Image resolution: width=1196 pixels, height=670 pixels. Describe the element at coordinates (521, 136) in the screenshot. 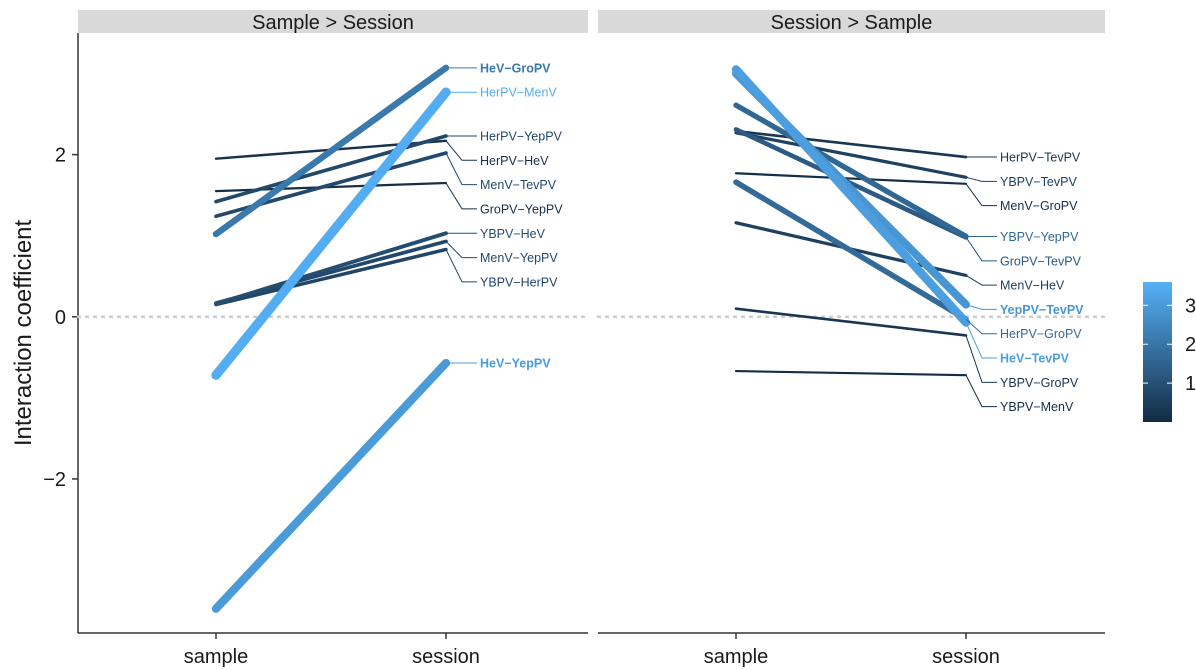

I see `series-label: HerPV−YepPV` at that location.